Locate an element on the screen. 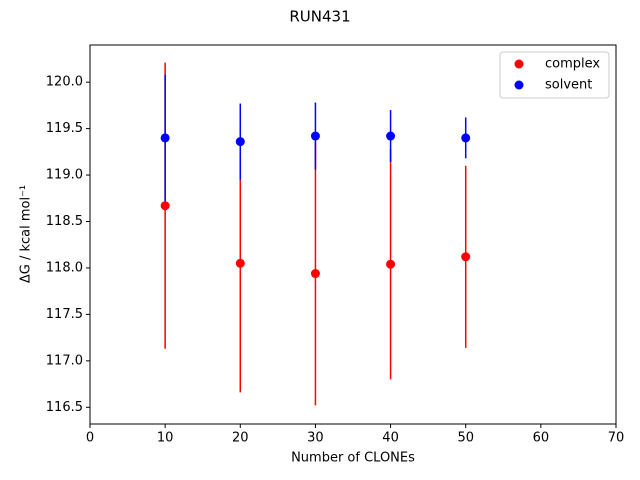 The width and height of the screenshot is (640, 480). y-tick-label: 119.5 is located at coordinates (64, 128).